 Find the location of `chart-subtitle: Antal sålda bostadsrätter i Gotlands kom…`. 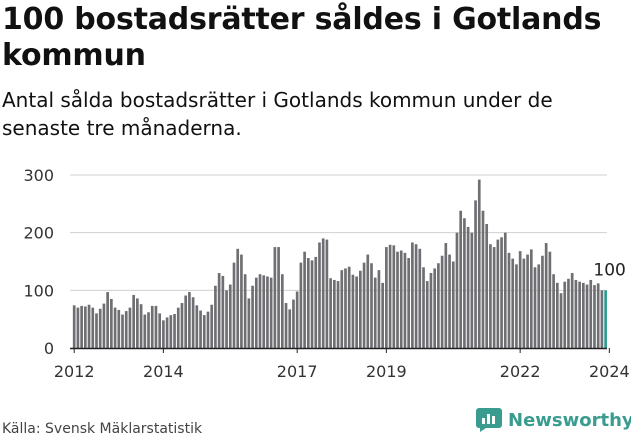

chart-subtitle: Antal sålda bostadsrätter i Gotlands kom… is located at coordinates (277, 114).